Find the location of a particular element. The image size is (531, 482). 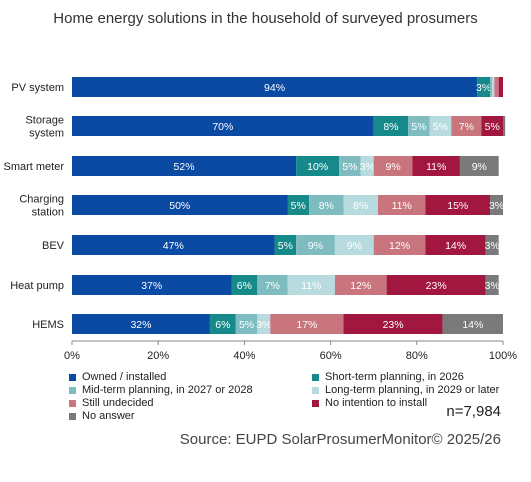

data-label: 50% is located at coordinates (179, 206).